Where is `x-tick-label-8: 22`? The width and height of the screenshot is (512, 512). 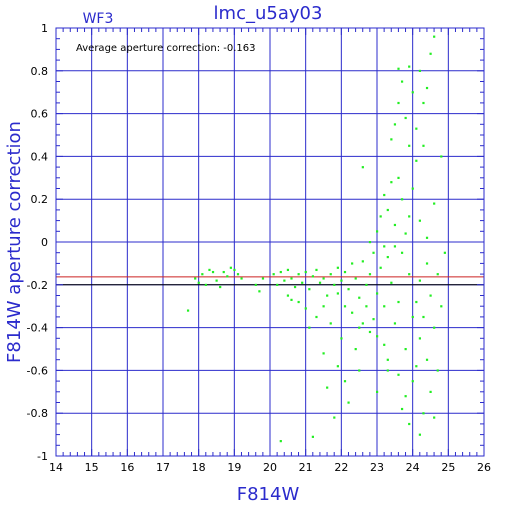 x-tick-label-8: 22 is located at coordinates (341, 467).